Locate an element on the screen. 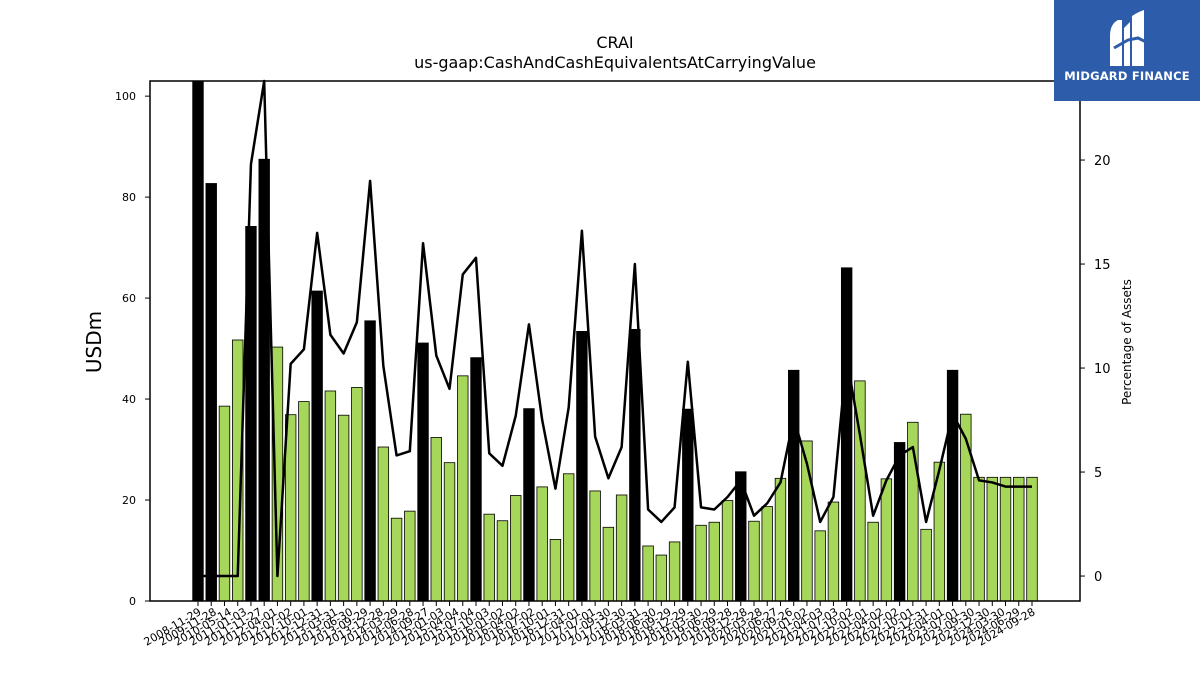  y2-axis-label: Percentage of Assets is located at coordinates (1127, 342).